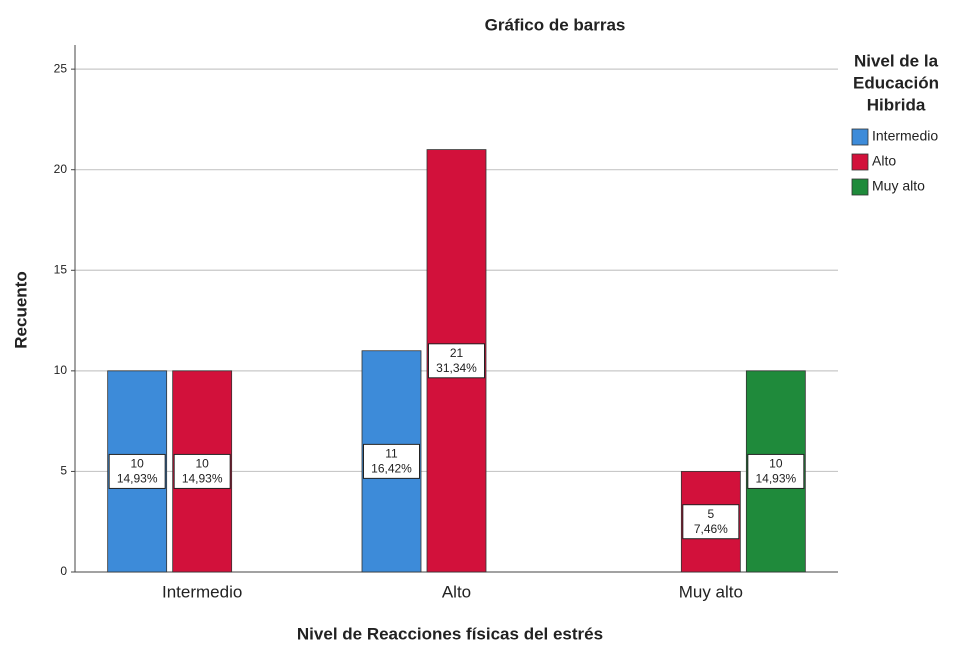 The height and width of the screenshot is (646, 960). Describe the element at coordinates (884, 161) in the screenshot. I see `legend-label: Alto` at that location.